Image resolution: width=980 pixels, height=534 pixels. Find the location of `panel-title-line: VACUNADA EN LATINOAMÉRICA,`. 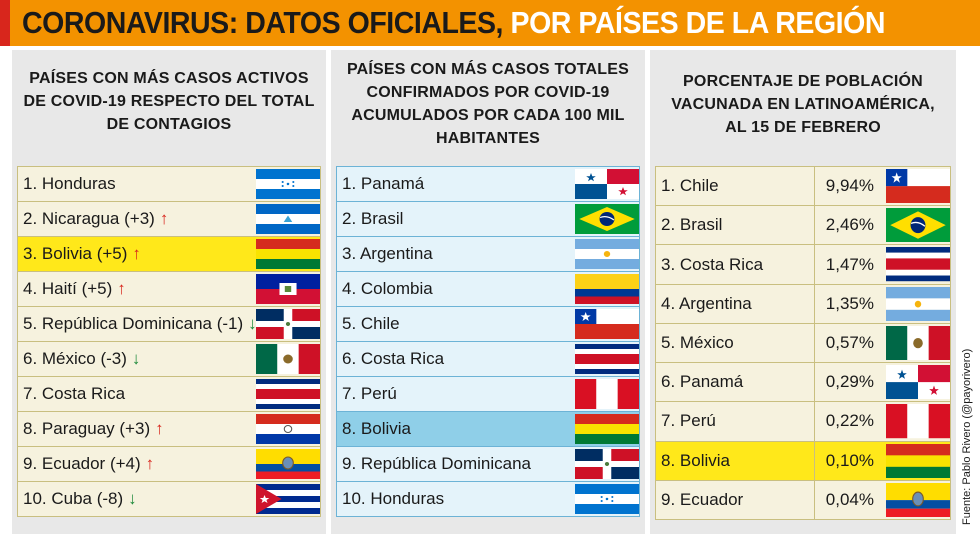

panel-title-line: VACUNADA EN LATINOAMÉRICA, is located at coordinates (803, 104).